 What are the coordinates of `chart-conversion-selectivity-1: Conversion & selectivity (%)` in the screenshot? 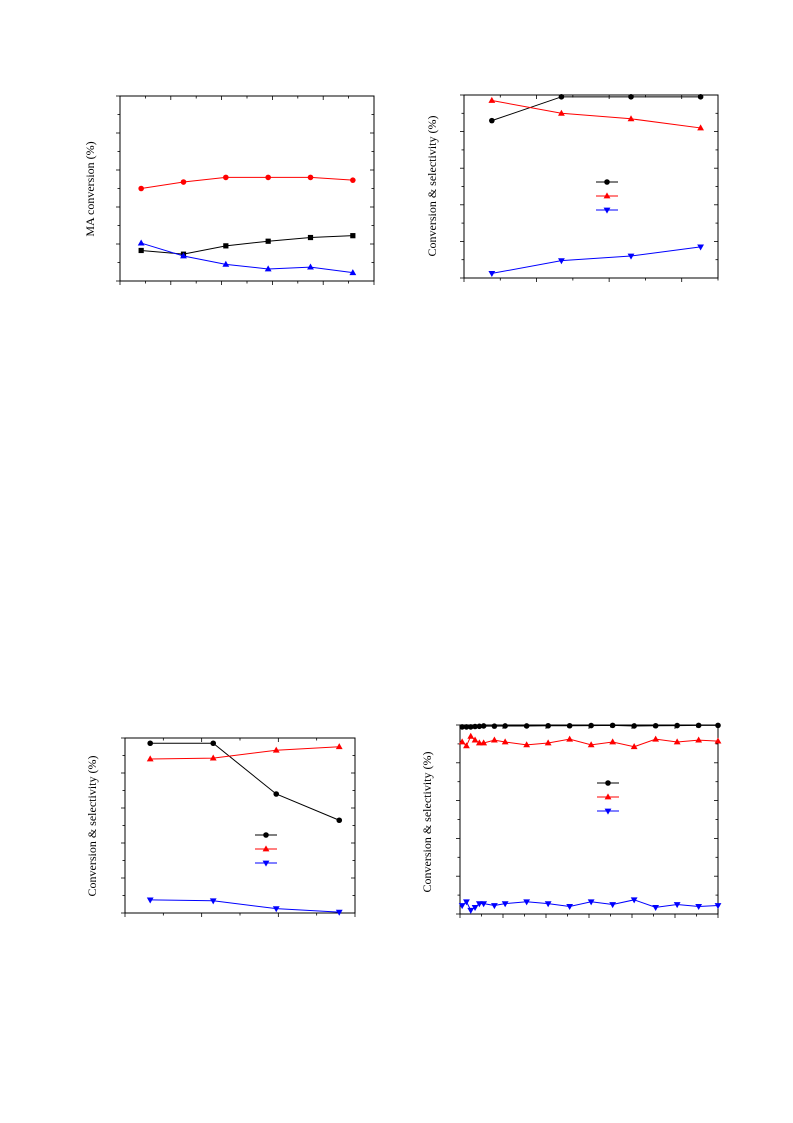 It's located at (572, 188).